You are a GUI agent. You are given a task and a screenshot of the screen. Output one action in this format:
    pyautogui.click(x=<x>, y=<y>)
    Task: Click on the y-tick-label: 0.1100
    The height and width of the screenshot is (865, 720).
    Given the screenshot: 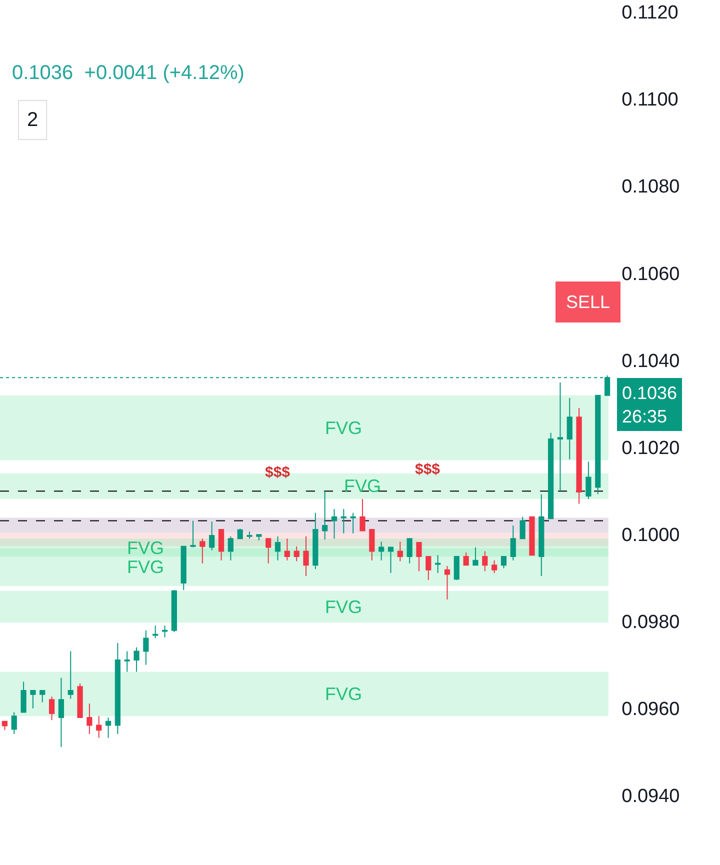 What is the action you would take?
    pyautogui.click(x=650, y=100)
    